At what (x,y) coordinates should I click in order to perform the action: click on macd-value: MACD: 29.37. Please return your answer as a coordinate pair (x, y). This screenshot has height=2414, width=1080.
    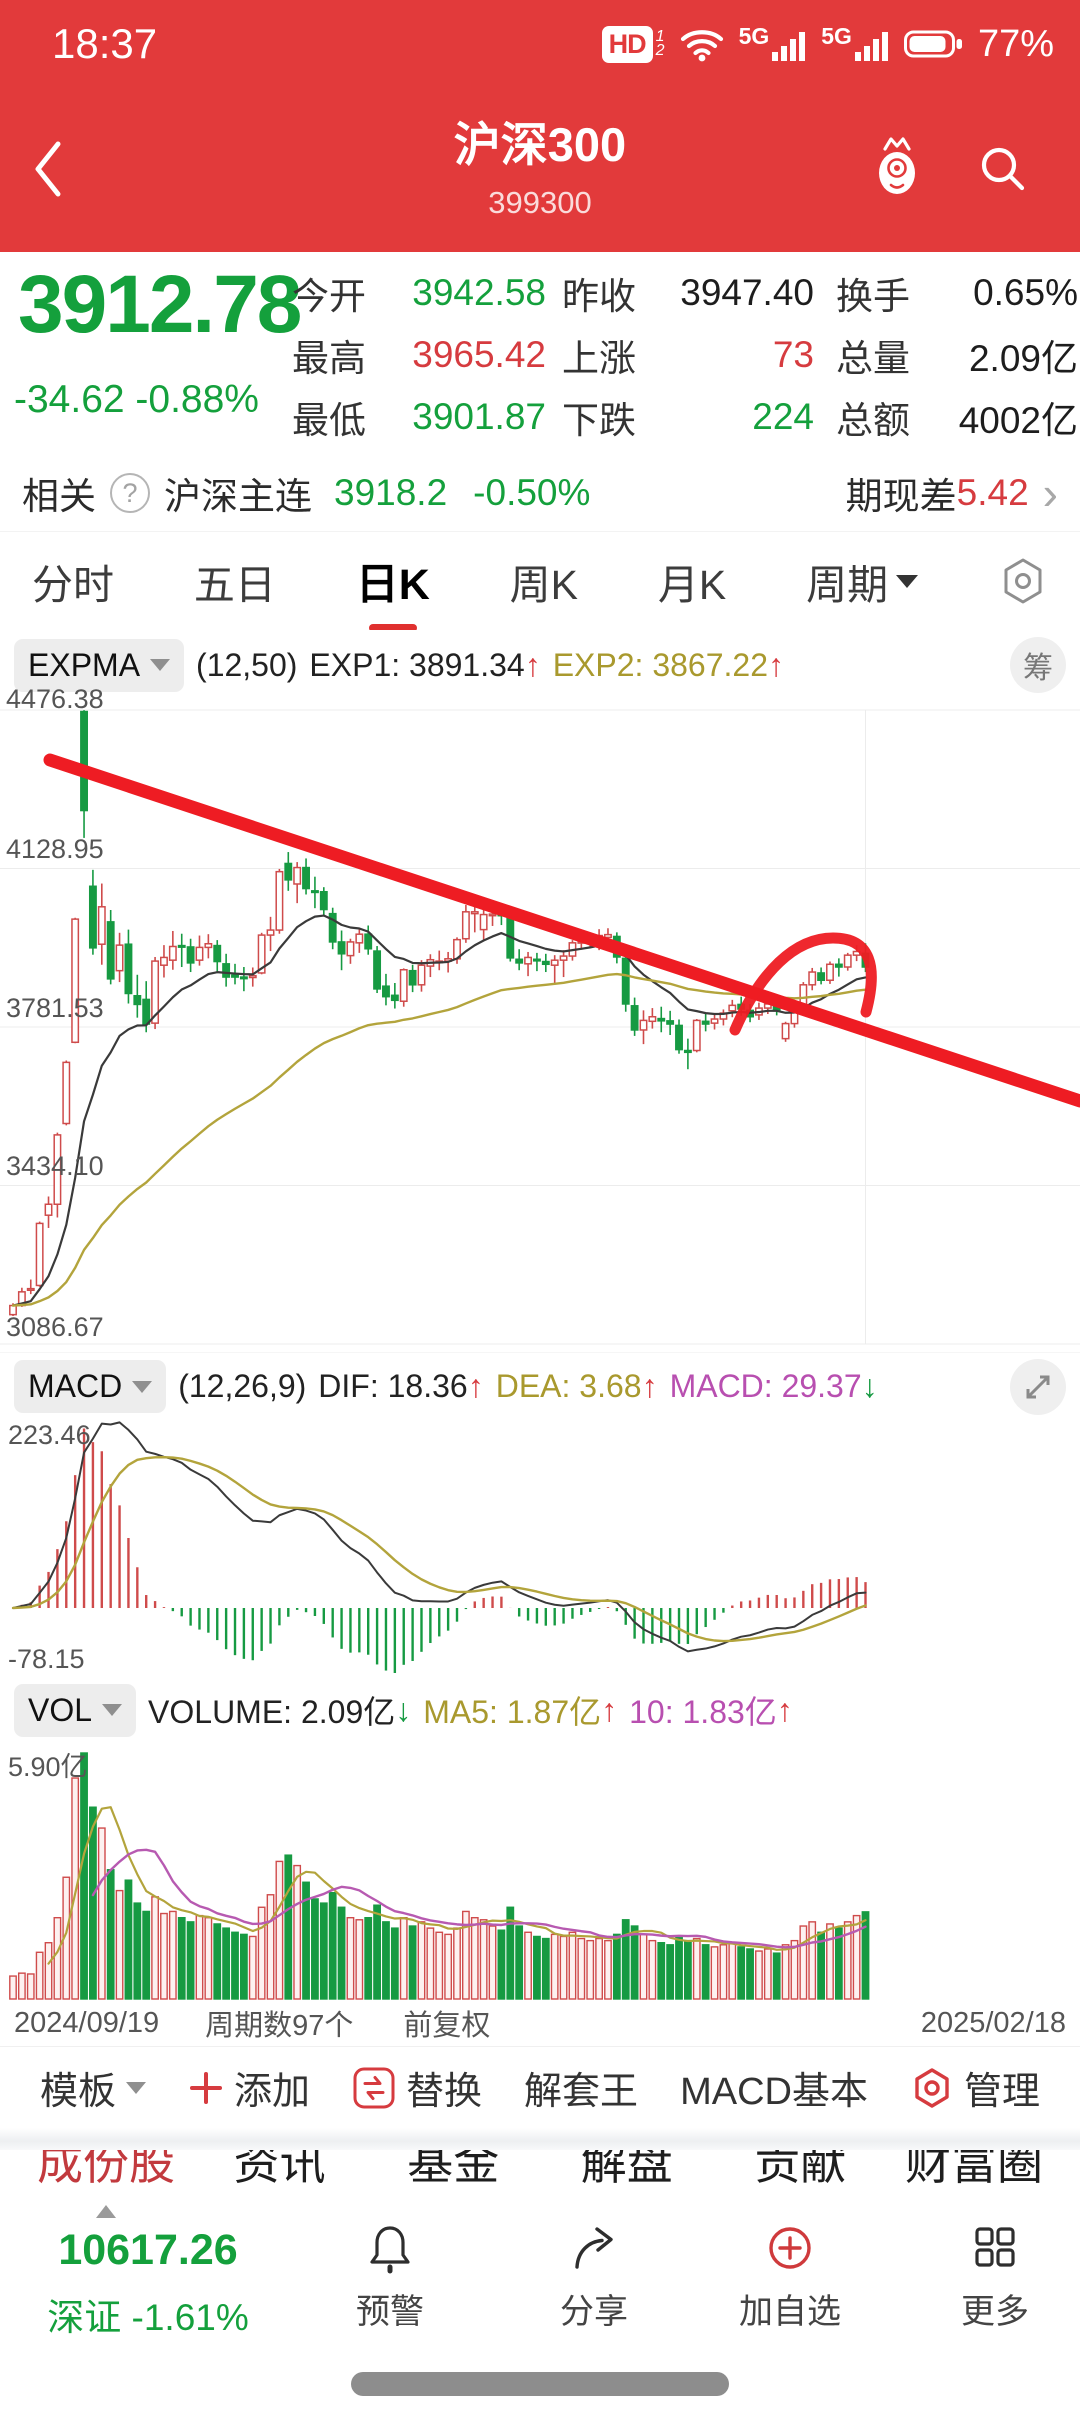
    Looking at the image, I should click on (765, 1386).